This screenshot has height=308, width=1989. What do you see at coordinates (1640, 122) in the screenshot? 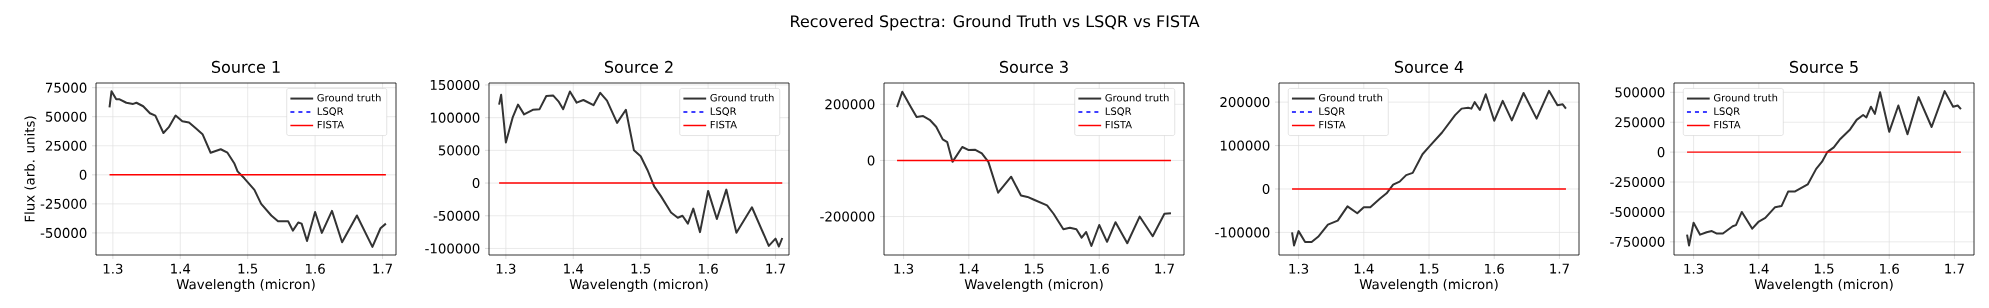
I see `y-tick-label: 250000` at bounding box center [1640, 122].